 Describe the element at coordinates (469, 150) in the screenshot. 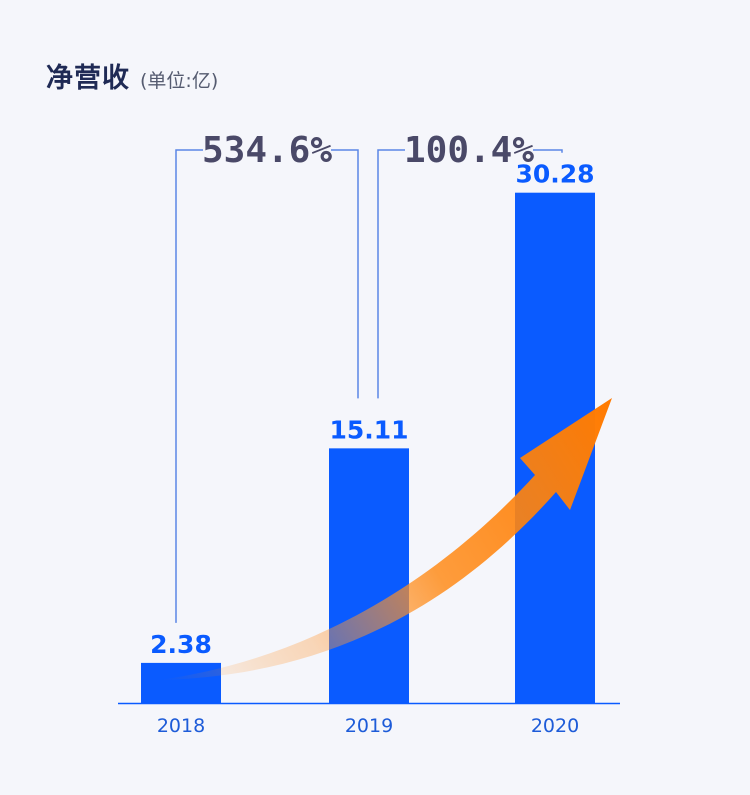

I see `growth-label-2019-2020: 100.4%` at that location.